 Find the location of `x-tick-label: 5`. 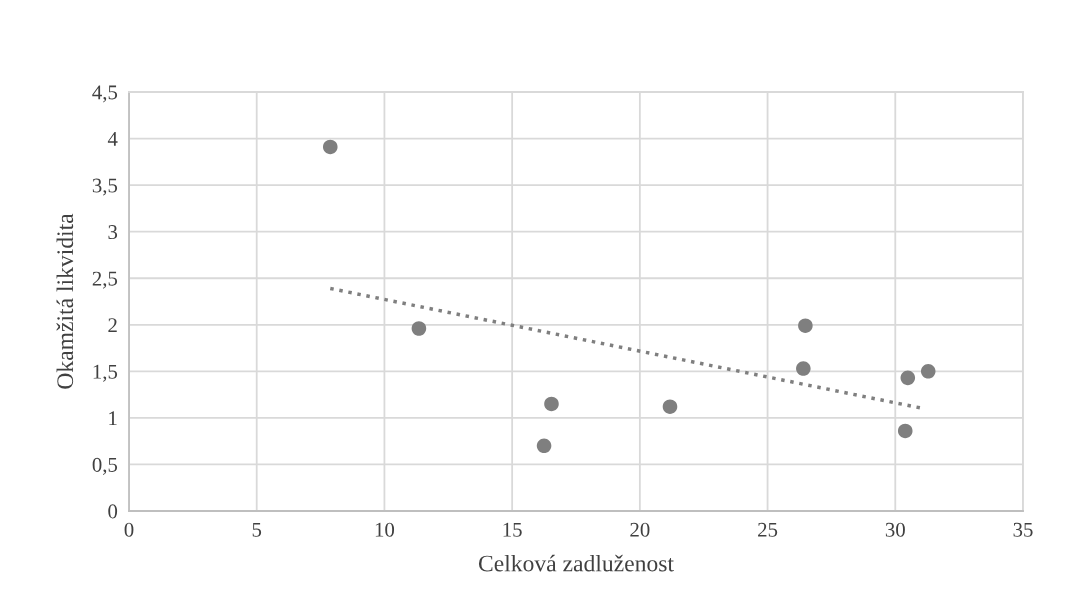

x-tick-label: 5 is located at coordinates (257, 529).